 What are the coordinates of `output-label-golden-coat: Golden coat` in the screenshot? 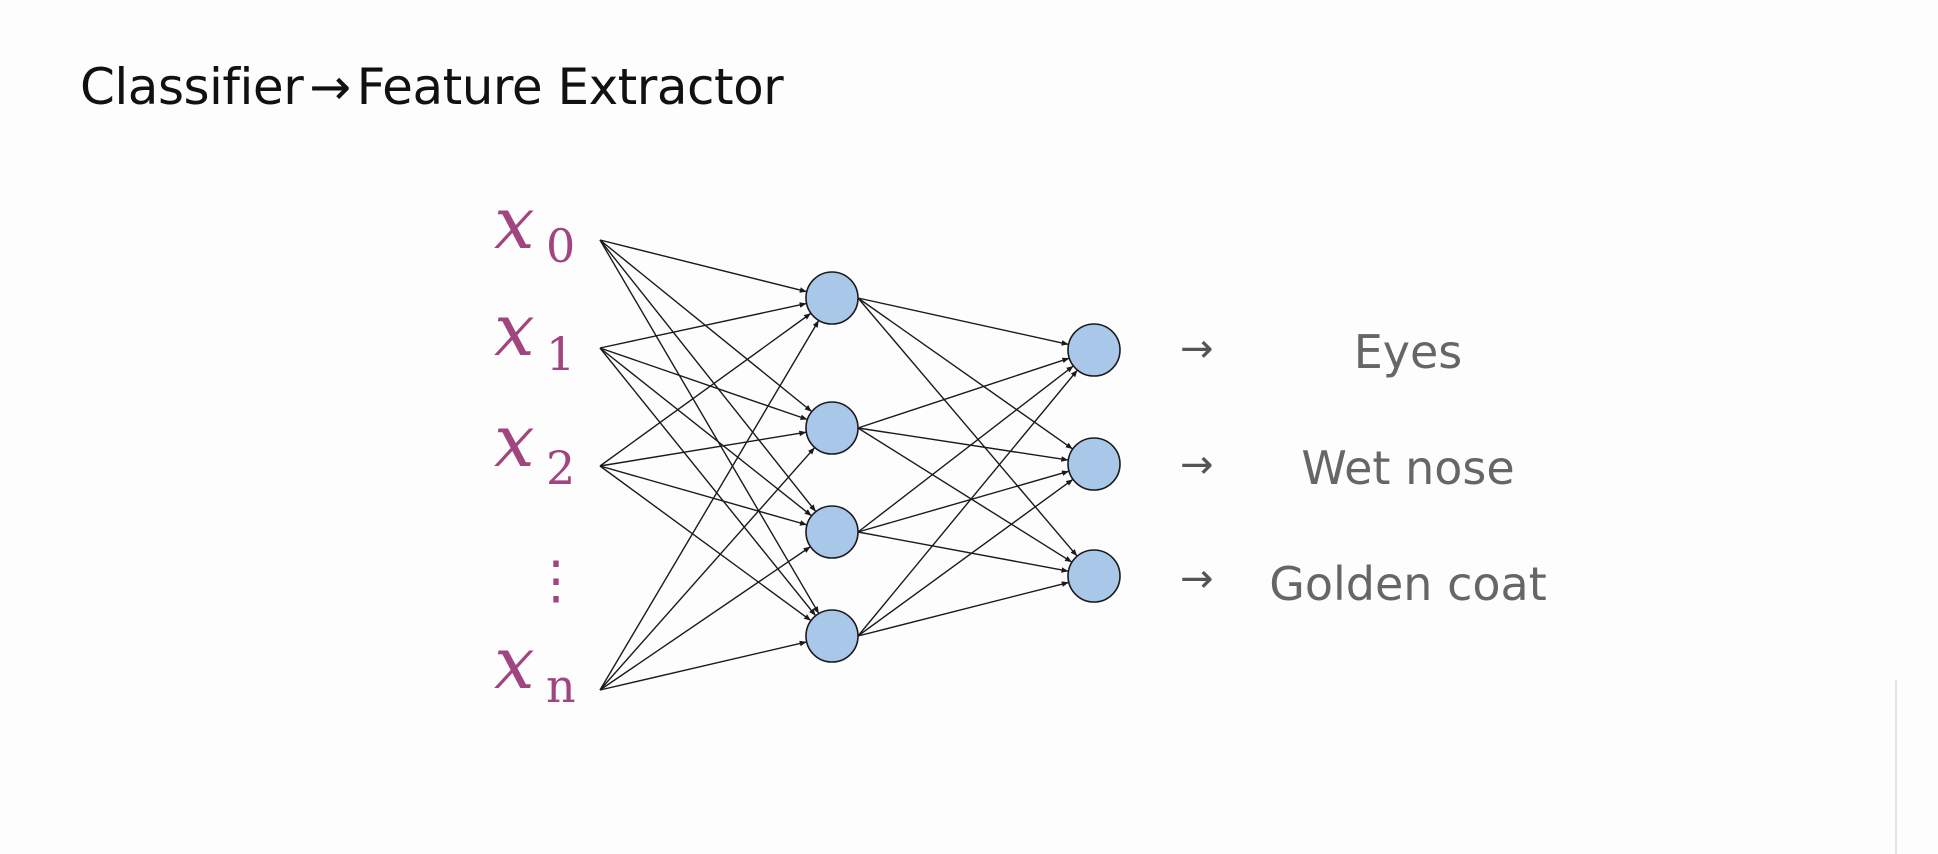 It's located at (1408, 584).